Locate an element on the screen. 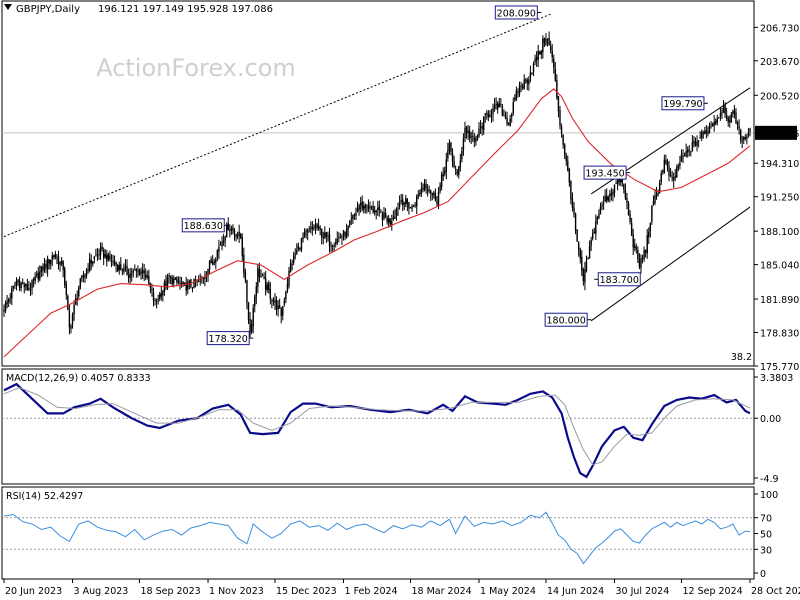  annotation-label: 193.450 is located at coordinates (604, 173).